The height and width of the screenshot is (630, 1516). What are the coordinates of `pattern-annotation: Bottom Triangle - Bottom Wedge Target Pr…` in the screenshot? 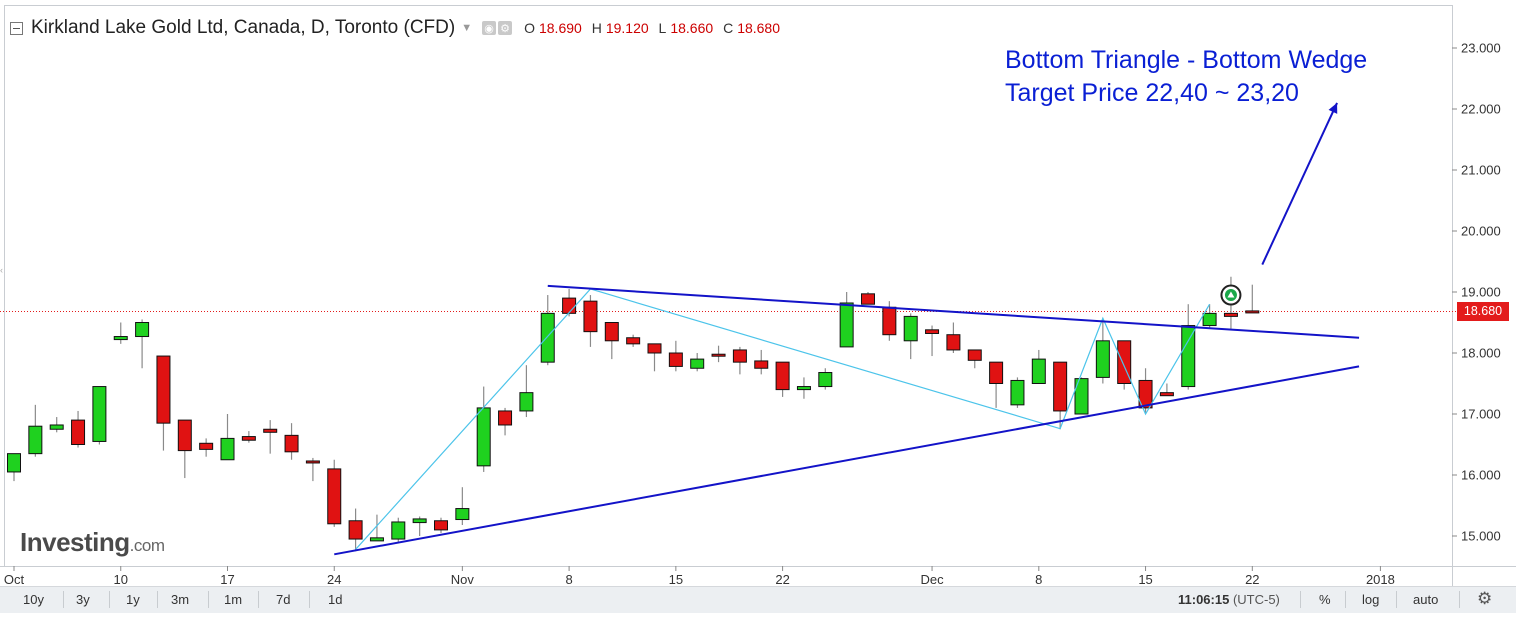 It's located at (1186, 77).